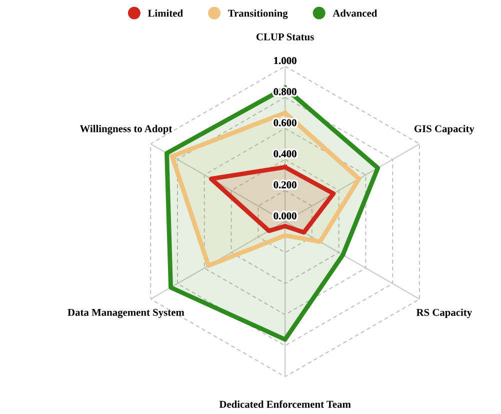 Image resolution: width=501 pixels, height=414 pixels. What do you see at coordinates (258, 14) in the screenshot?
I see `legend-label: Transitioning` at bounding box center [258, 14].